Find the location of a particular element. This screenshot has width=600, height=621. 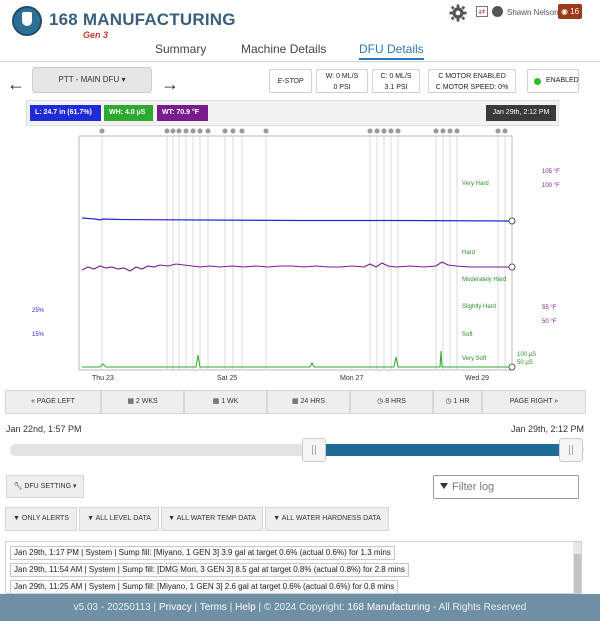

range-start-handle is located at coordinates (314, 450).